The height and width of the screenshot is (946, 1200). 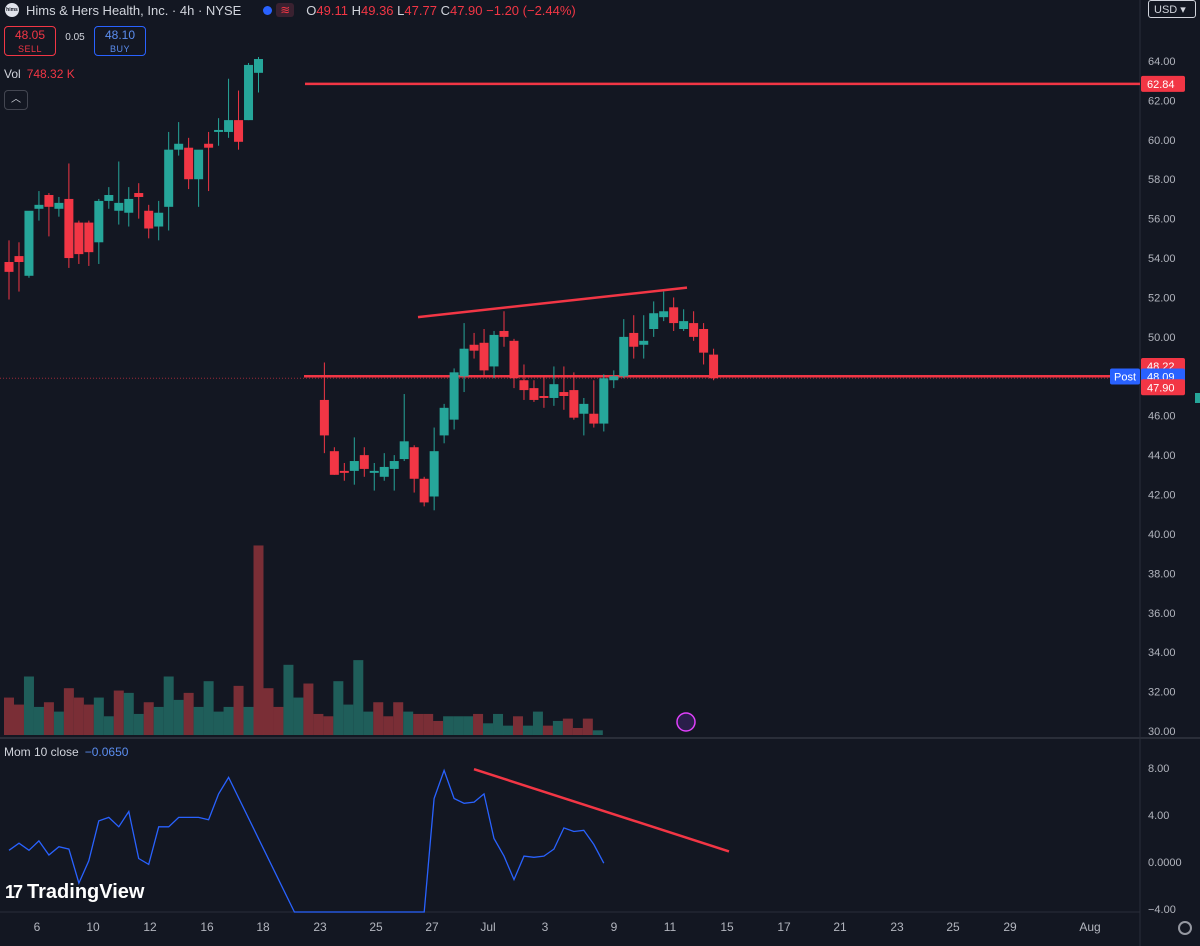 I want to click on date-tick: 9, so click(x=614, y=927).